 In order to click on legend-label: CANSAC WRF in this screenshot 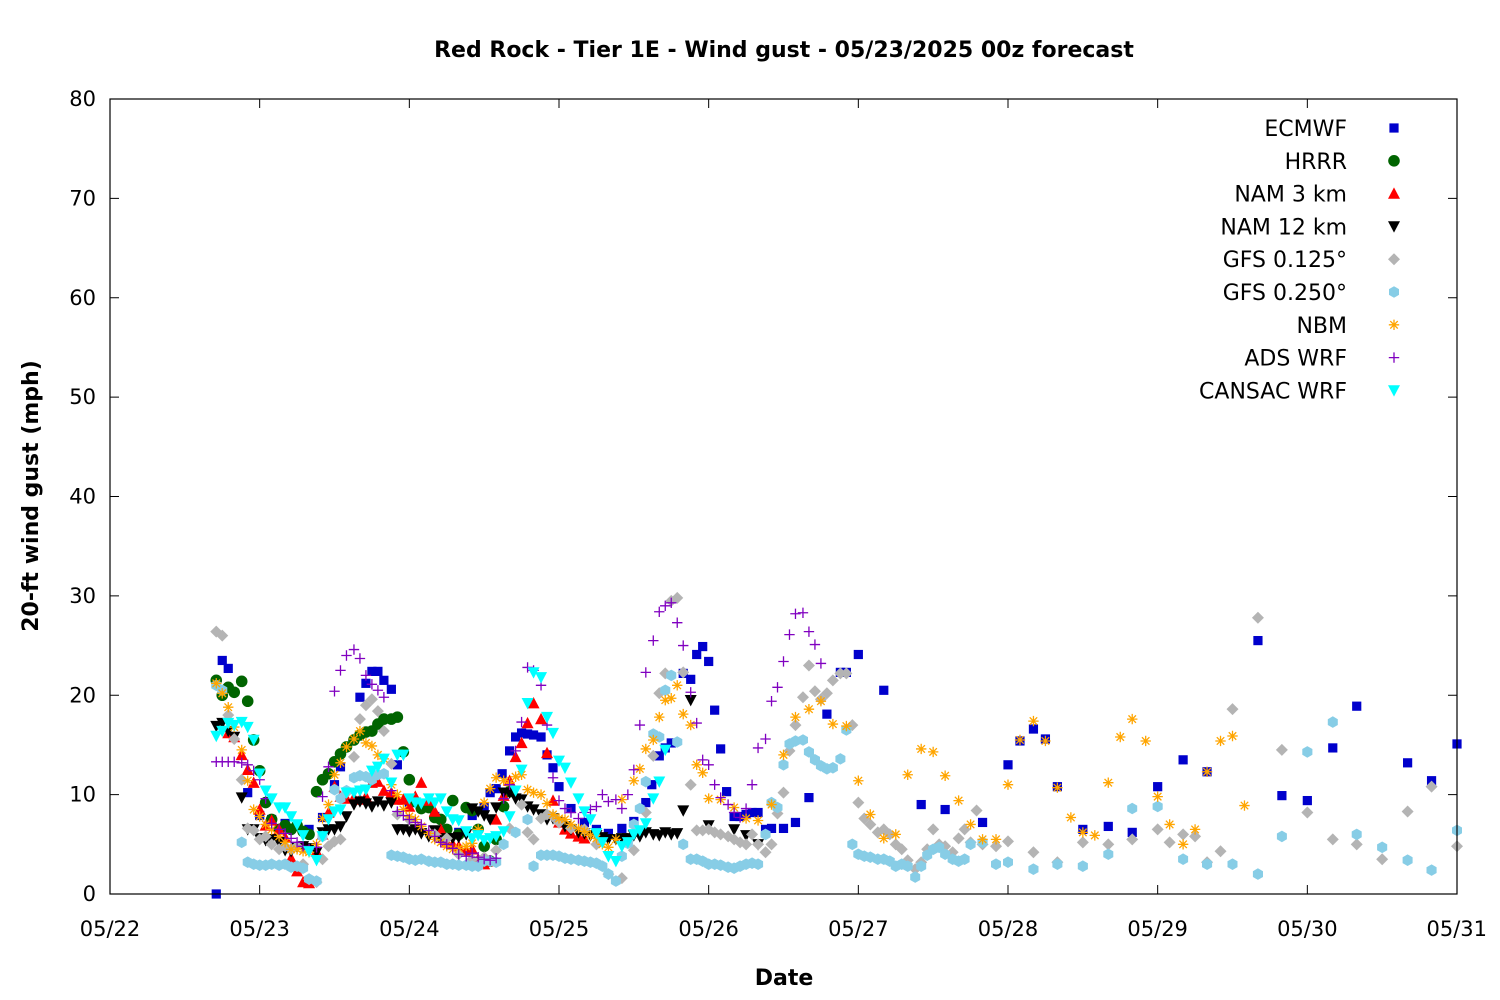, I will do `click(1273, 391)`.